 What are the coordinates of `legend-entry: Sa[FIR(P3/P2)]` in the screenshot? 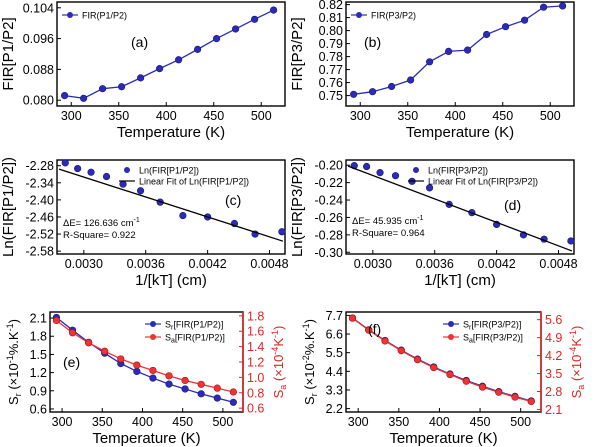 It's located at (483, 339).